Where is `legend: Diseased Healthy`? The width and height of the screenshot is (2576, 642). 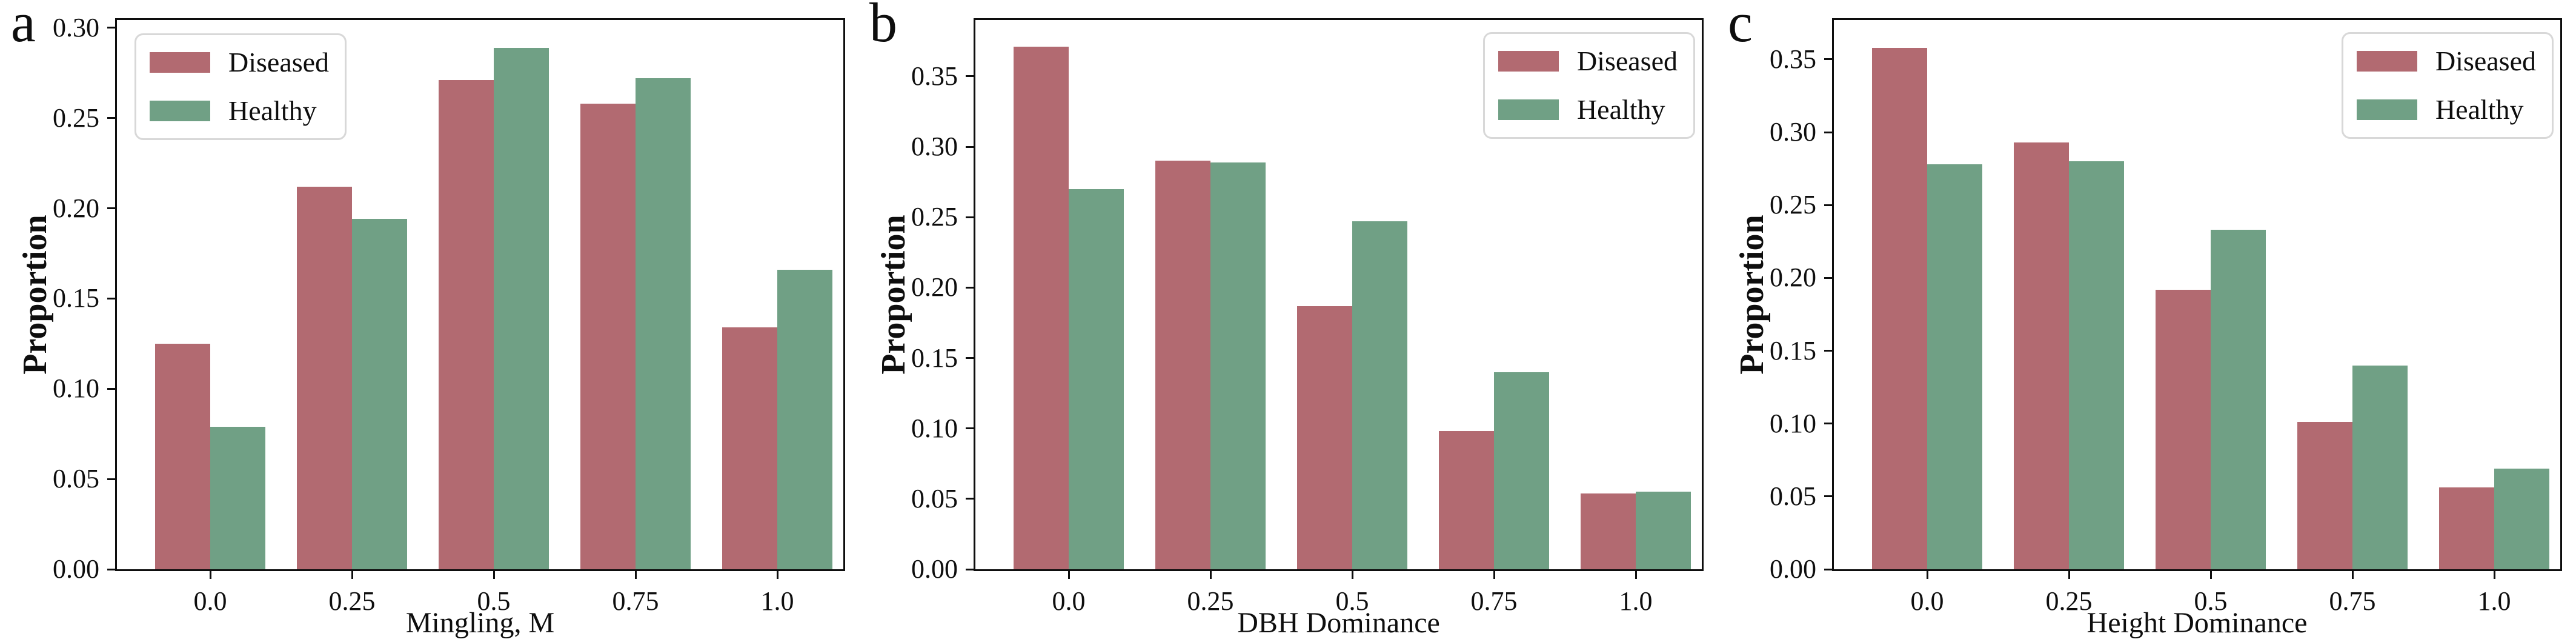
legend: Diseased Healthy is located at coordinates (241, 86).